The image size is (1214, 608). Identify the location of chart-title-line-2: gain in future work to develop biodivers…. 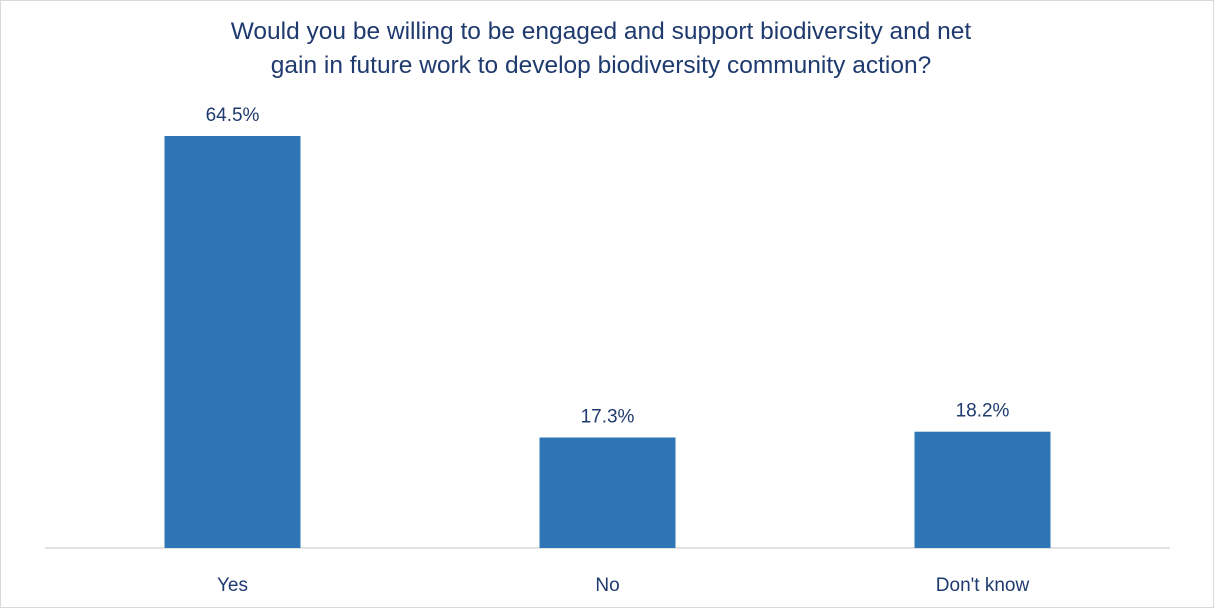
(601, 65).